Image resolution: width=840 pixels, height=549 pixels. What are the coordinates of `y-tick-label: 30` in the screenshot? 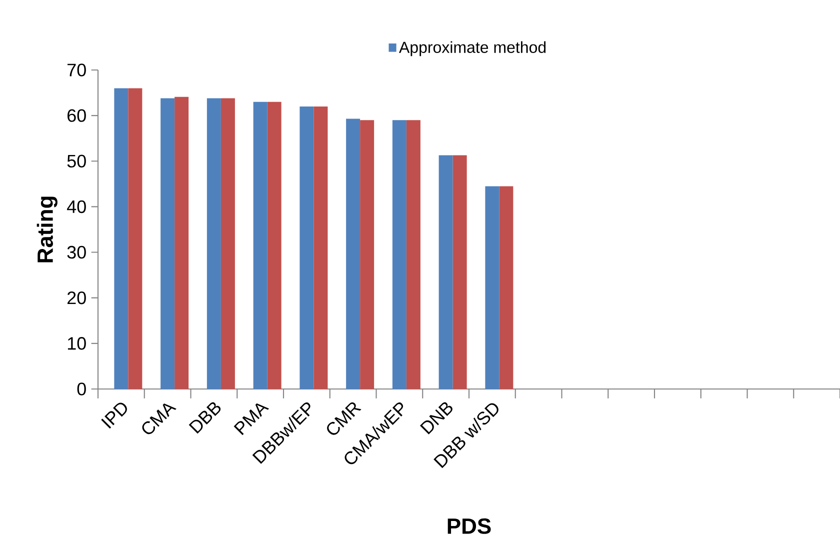 It's located at (76, 252).